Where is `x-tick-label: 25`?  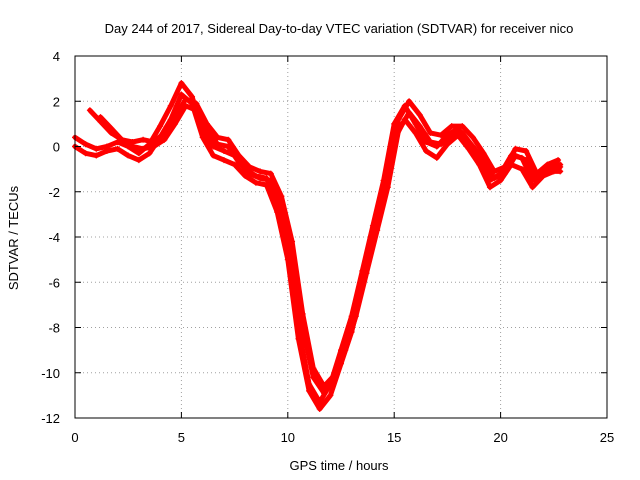 x-tick-label: 25 is located at coordinates (607, 437).